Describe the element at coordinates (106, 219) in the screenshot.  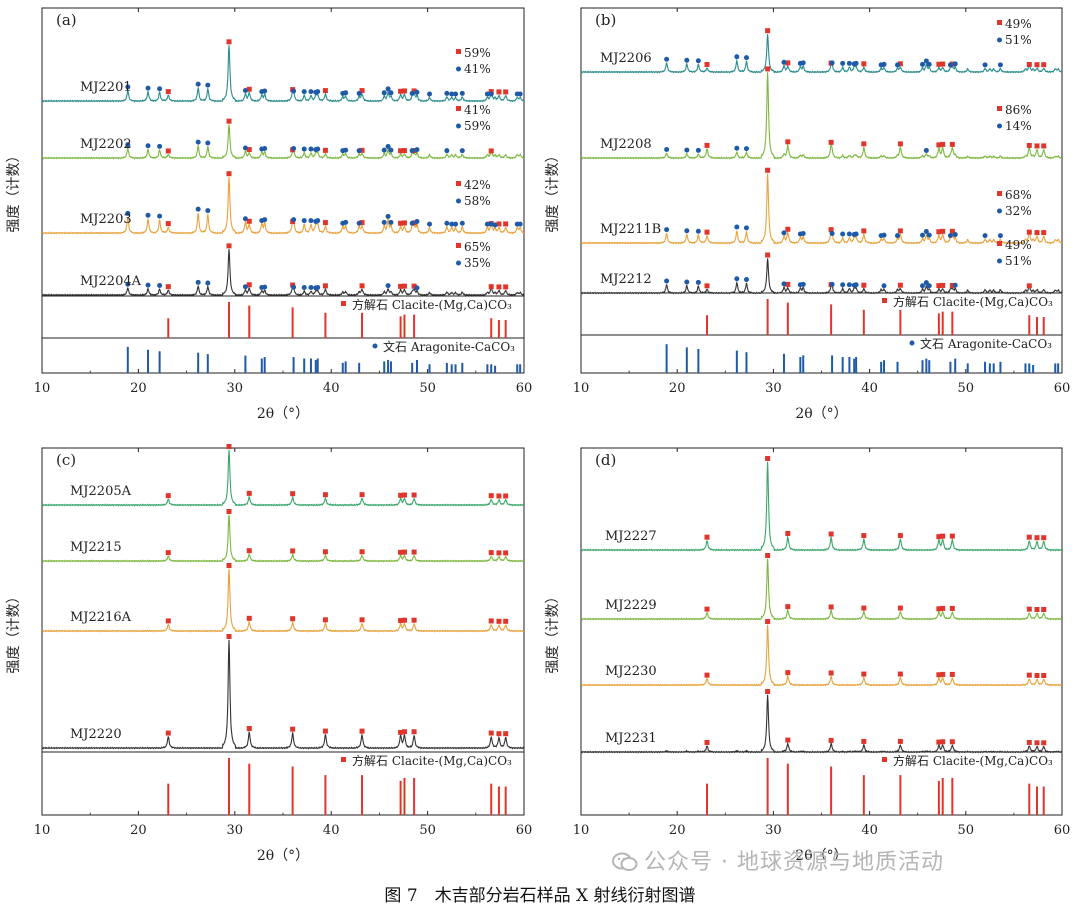
I see `sample-label: MJ2203` at that location.